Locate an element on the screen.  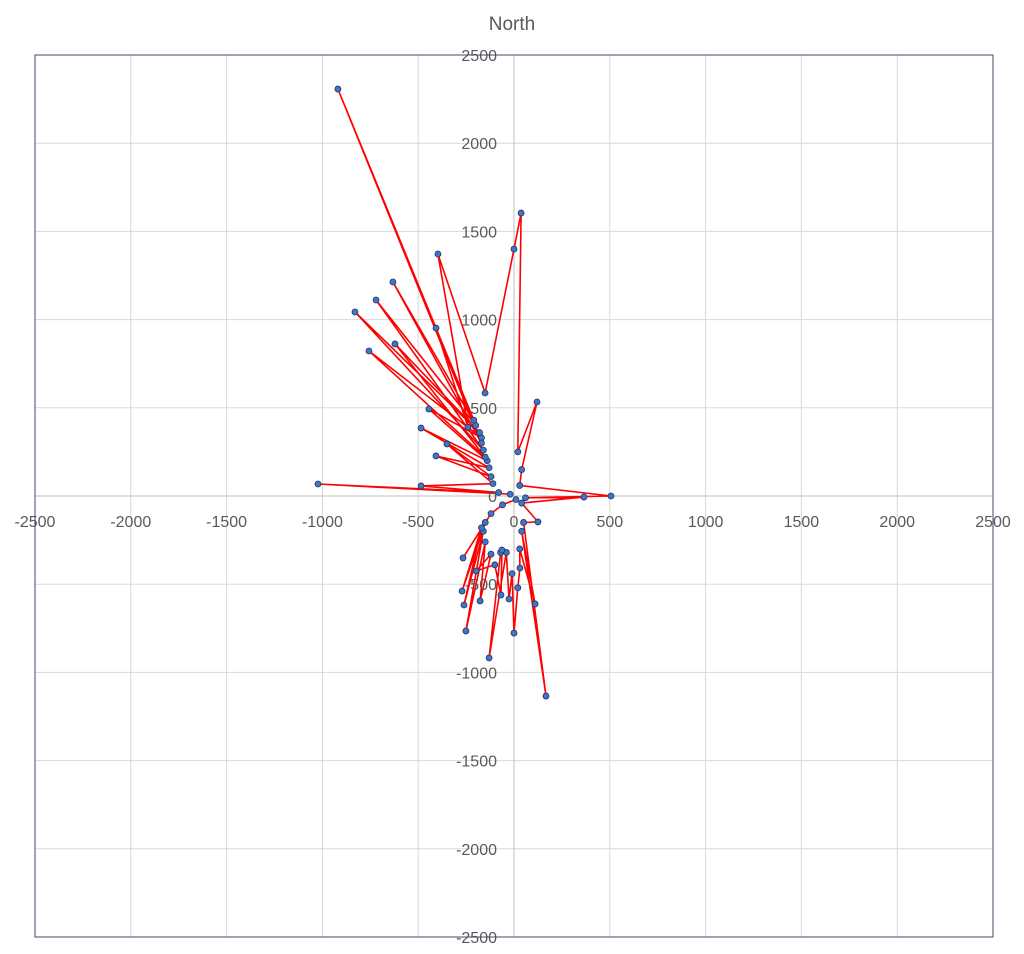
x-tick-label: 1500 is located at coordinates (802, 522).